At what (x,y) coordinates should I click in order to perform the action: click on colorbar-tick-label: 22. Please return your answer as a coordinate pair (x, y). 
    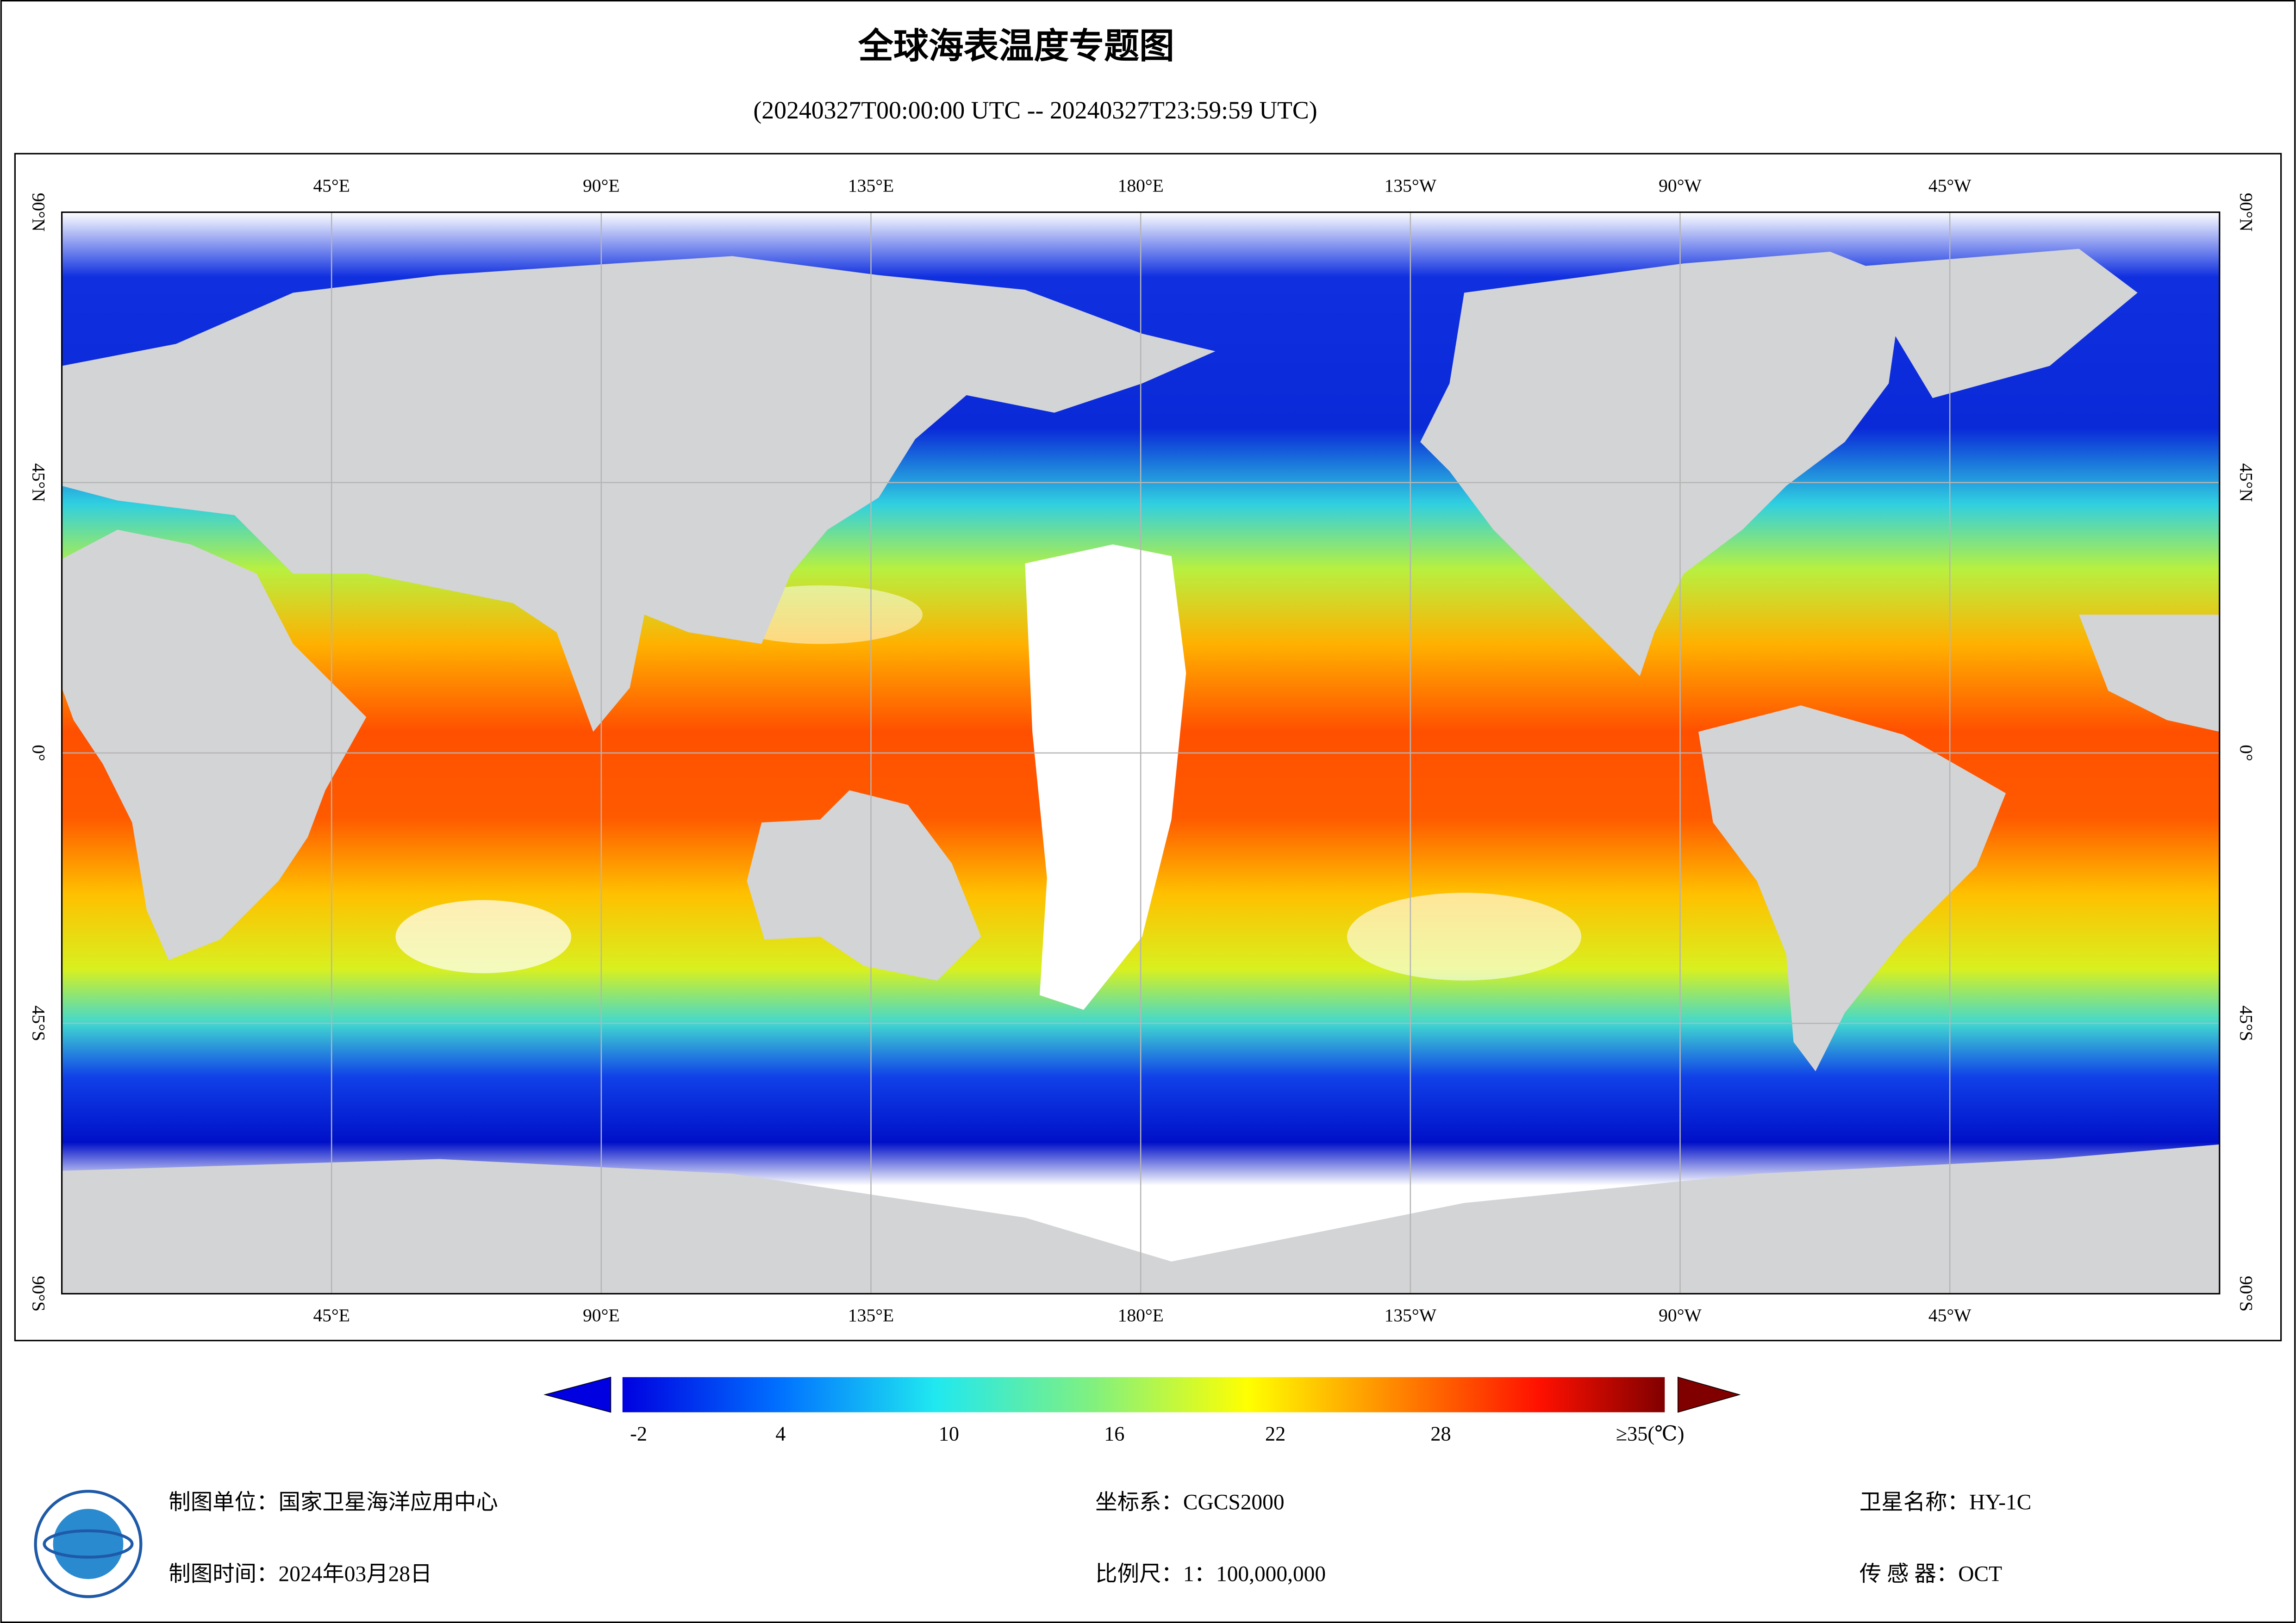
    Looking at the image, I should click on (1275, 1433).